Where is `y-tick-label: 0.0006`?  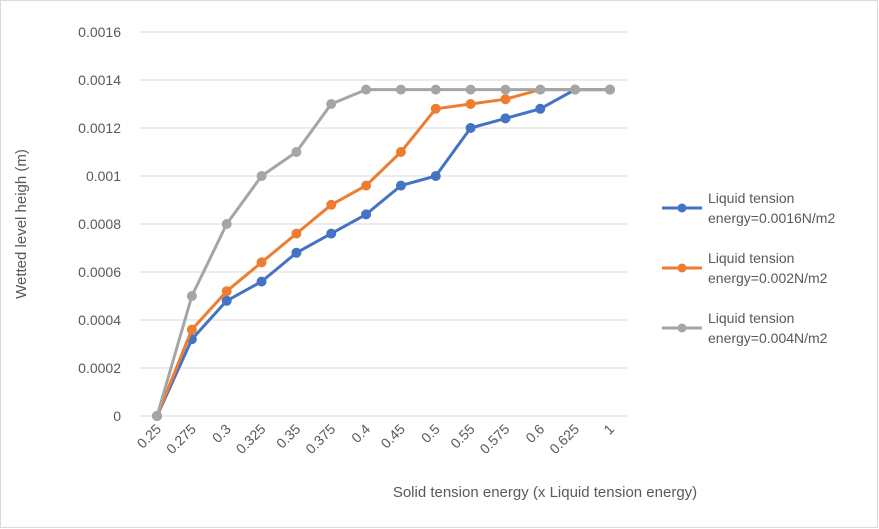
y-tick-label: 0.0006 is located at coordinates (99, 272).